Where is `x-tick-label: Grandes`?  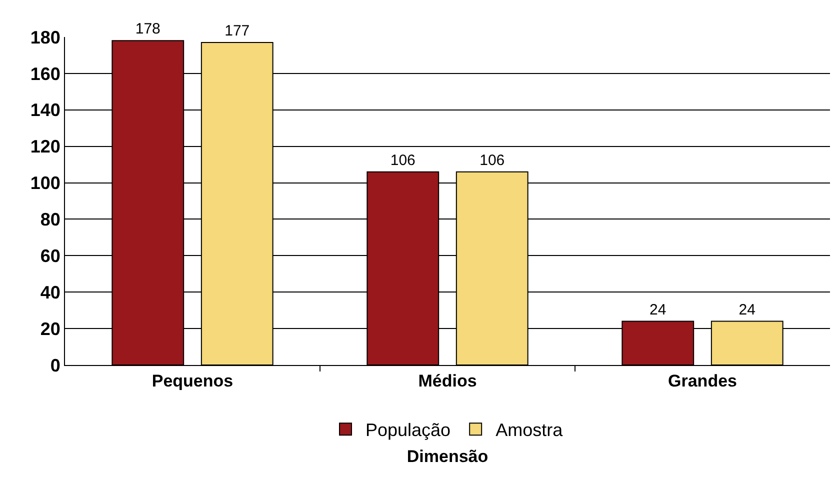
x-tick-label: Grandes is located at coordinates (702, 380).